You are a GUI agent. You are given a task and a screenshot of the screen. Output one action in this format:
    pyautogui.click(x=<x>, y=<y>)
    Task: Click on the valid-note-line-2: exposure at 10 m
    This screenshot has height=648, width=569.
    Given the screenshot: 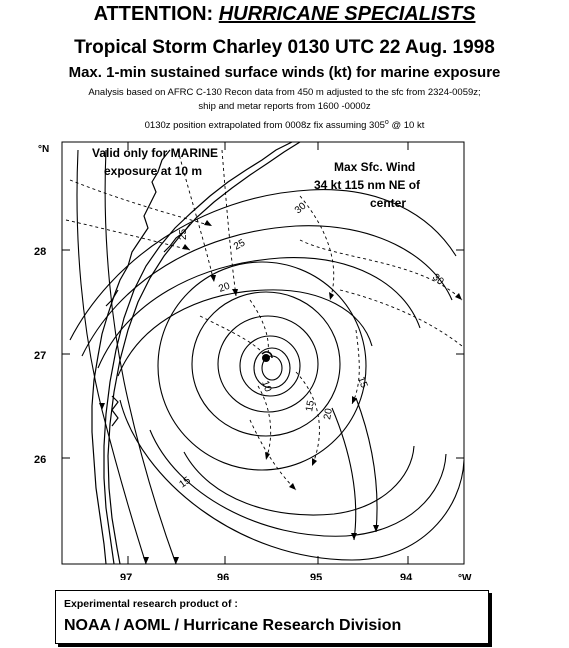 What is the action you would take?
    pyautogui.click(x=153, y=171)
    